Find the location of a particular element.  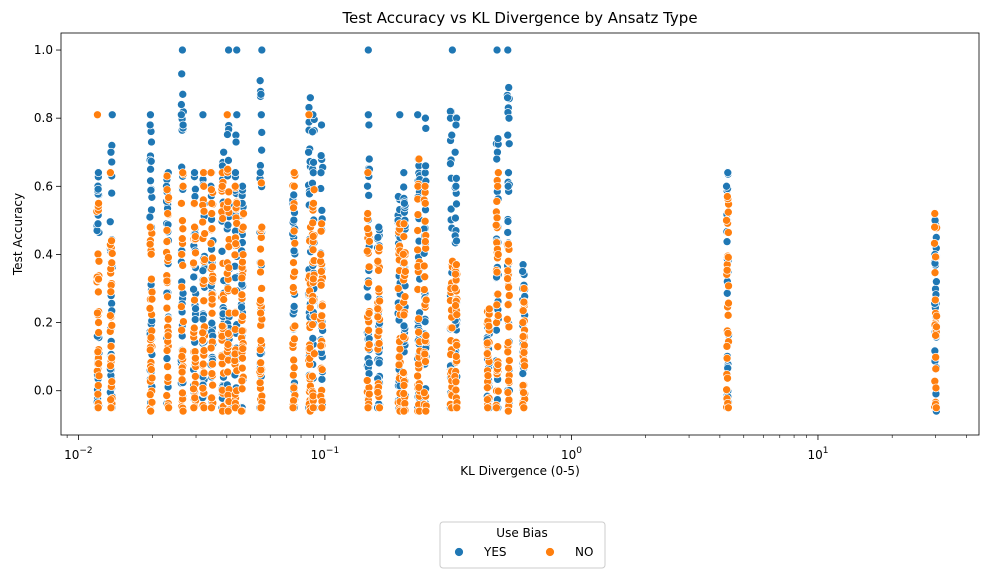

y-tick-label: 0.4 is located at coordinates (43, 254).